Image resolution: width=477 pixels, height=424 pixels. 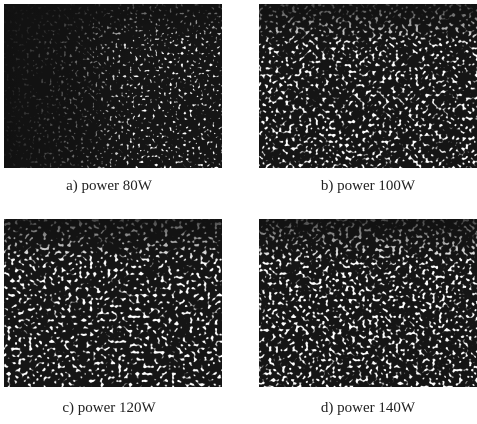 What do you see at coordinates (368, 186) in the screenshot?
I see `caption: b) power 100W` at bounding box center [368, 186].